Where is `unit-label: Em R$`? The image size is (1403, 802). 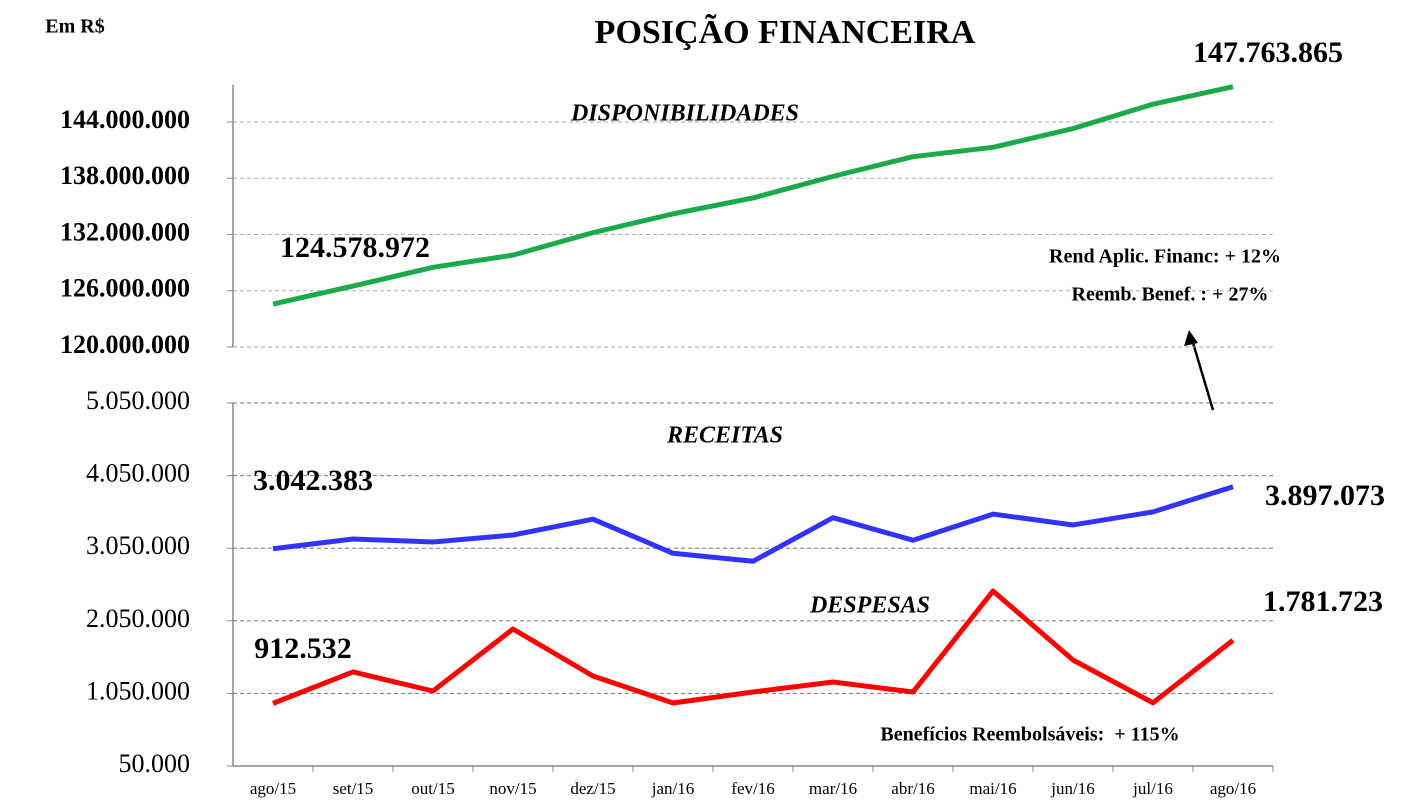 unit-label: Em R$ is located at coordinates (74, 27).